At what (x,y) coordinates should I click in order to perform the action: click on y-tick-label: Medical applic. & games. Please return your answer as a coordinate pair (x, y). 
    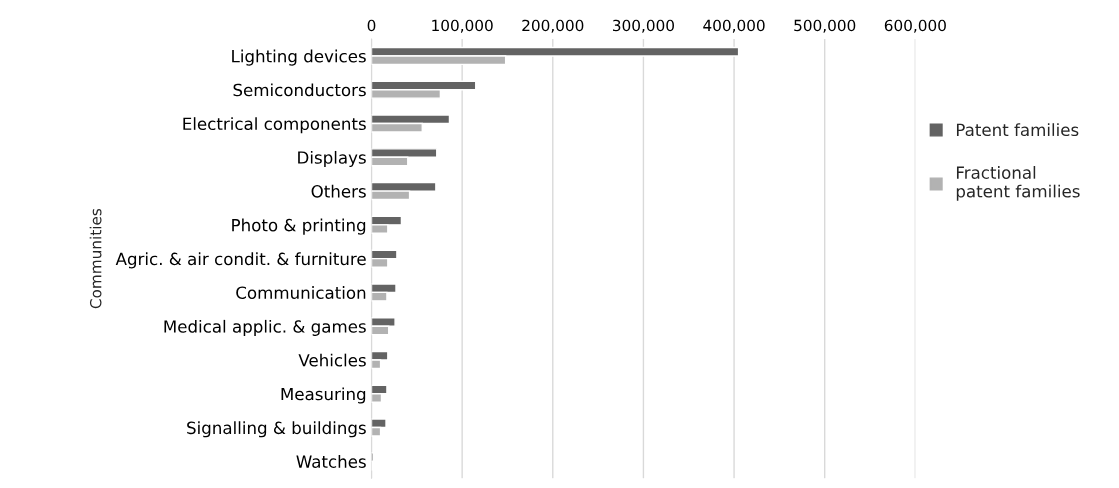
    Looking at the image, I should click on (265, 328).